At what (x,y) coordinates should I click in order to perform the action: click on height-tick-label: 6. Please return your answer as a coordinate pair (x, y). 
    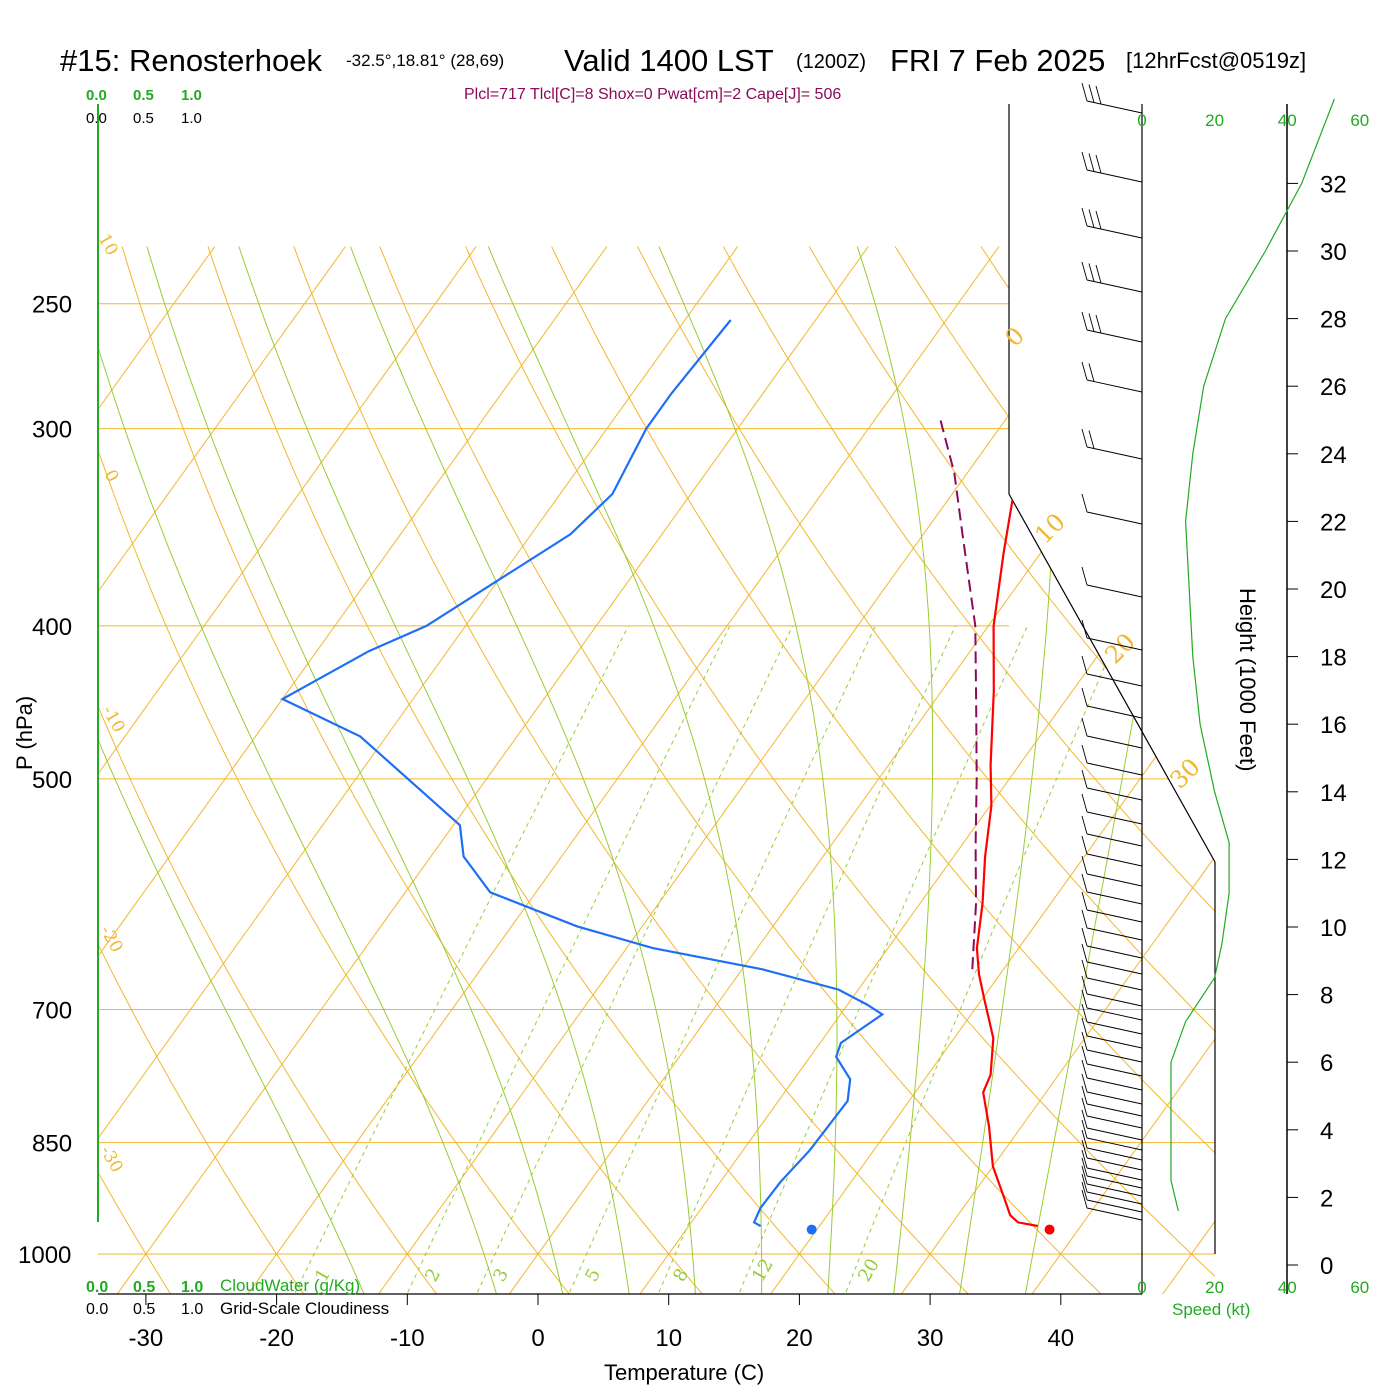
    Looking at the image, I should click on (1326, 1063).